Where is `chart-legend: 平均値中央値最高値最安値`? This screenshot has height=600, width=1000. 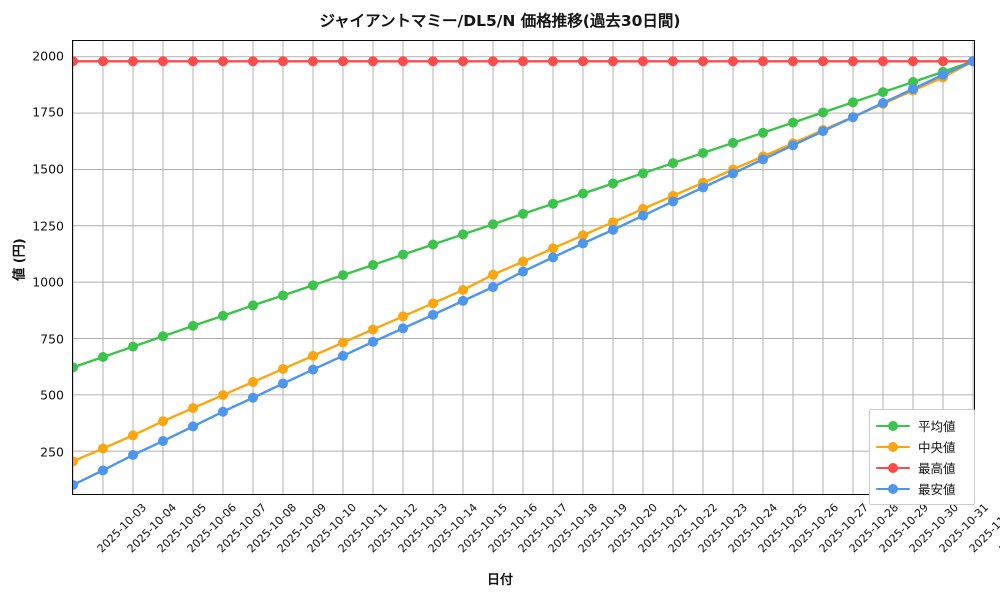 chart-legend: 平均値中央値最高値最安値 is located at coordinates (922, 457).